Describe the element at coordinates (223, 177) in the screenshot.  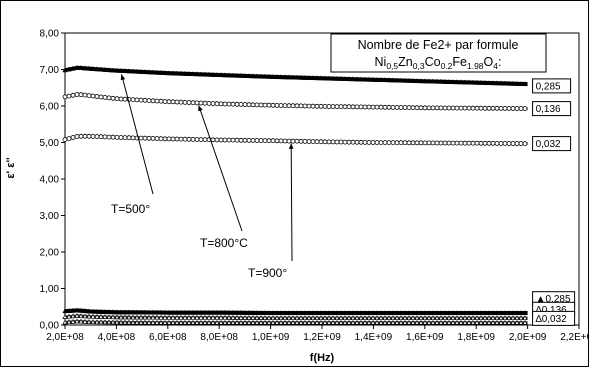
I see `annotation: T=800°C` at that location.